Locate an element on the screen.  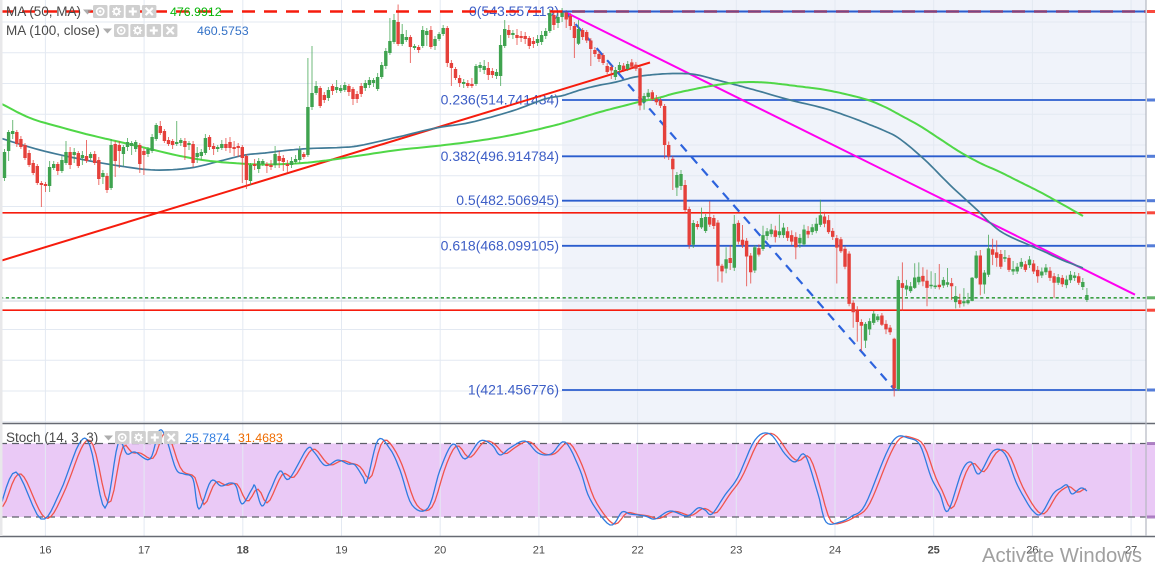
svg-text: 476.9912 is located at coordinates (196, 12).